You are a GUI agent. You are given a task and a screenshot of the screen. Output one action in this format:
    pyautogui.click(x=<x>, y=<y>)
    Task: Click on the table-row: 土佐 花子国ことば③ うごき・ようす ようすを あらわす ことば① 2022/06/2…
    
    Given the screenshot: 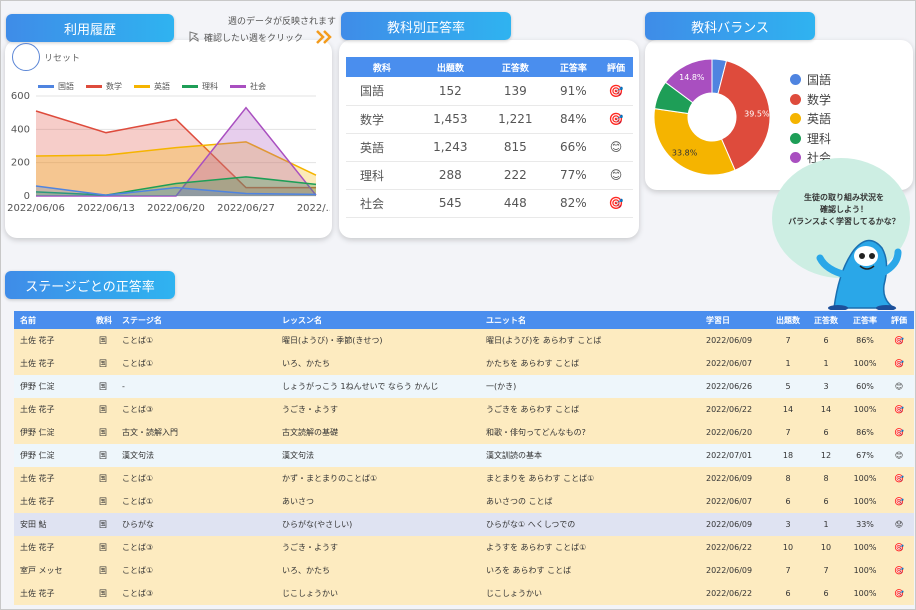 What is the action you would take?
    pyautogui.click(x=464, y=547)
    